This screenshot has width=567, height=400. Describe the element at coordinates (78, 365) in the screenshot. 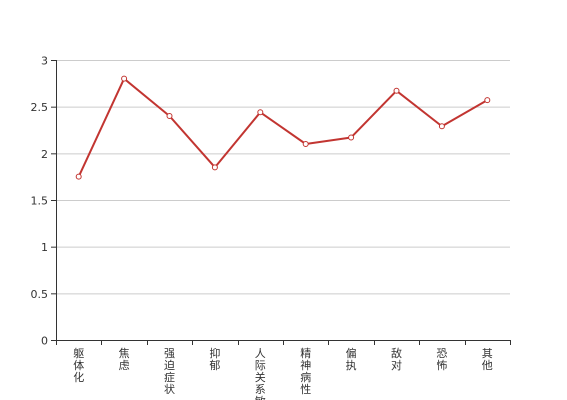

I see `x-tick-label: 躯体化` at that location.